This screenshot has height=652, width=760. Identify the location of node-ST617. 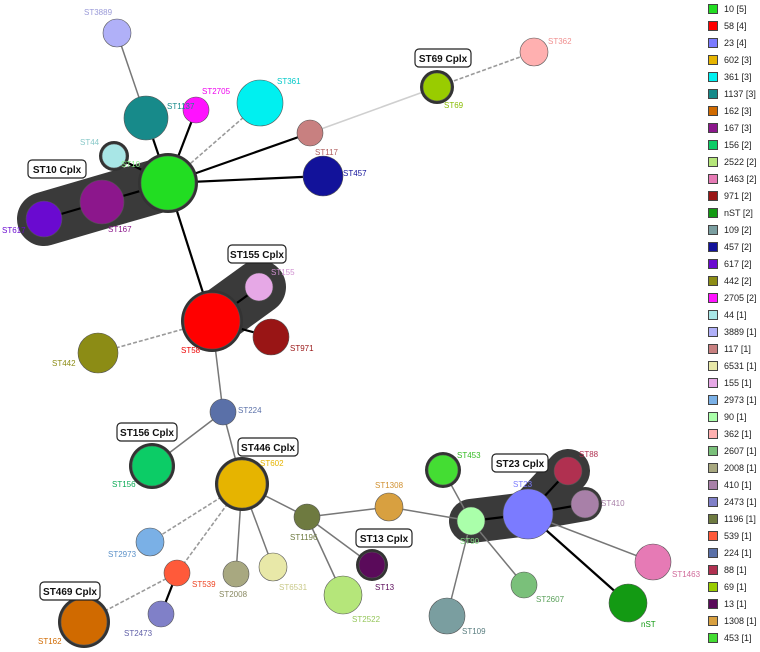
(44, 219).